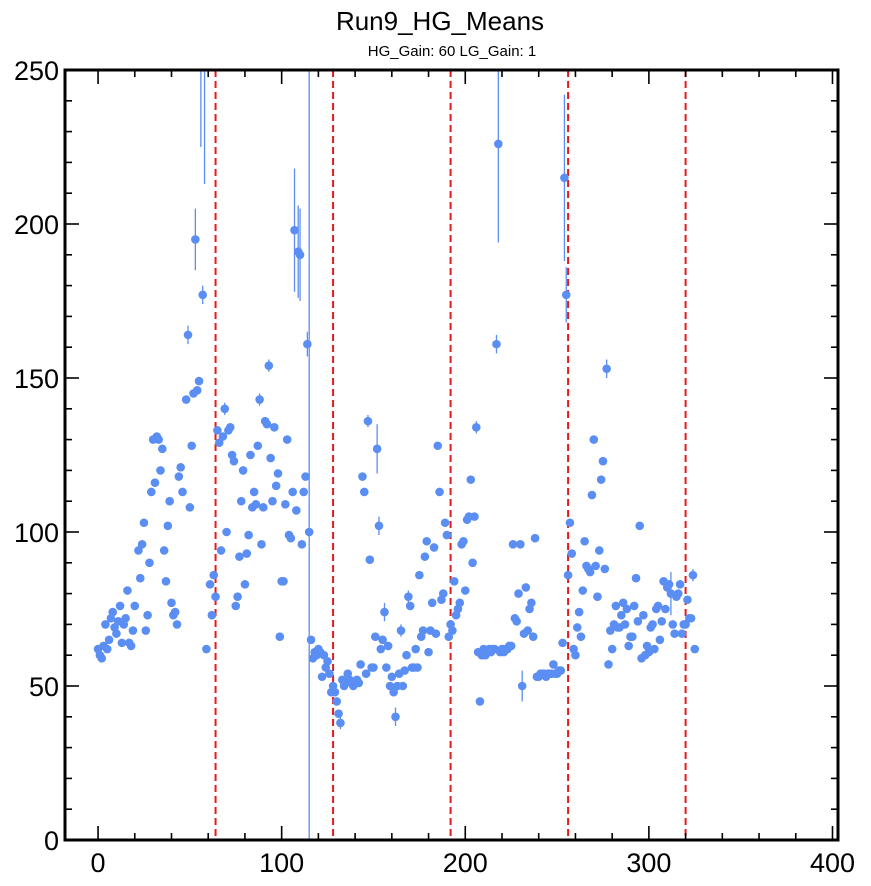 Image resolution: width=871 pixels, height=886 pixels. I want to click on y-tick-label-1: 50, so click(44, 687).